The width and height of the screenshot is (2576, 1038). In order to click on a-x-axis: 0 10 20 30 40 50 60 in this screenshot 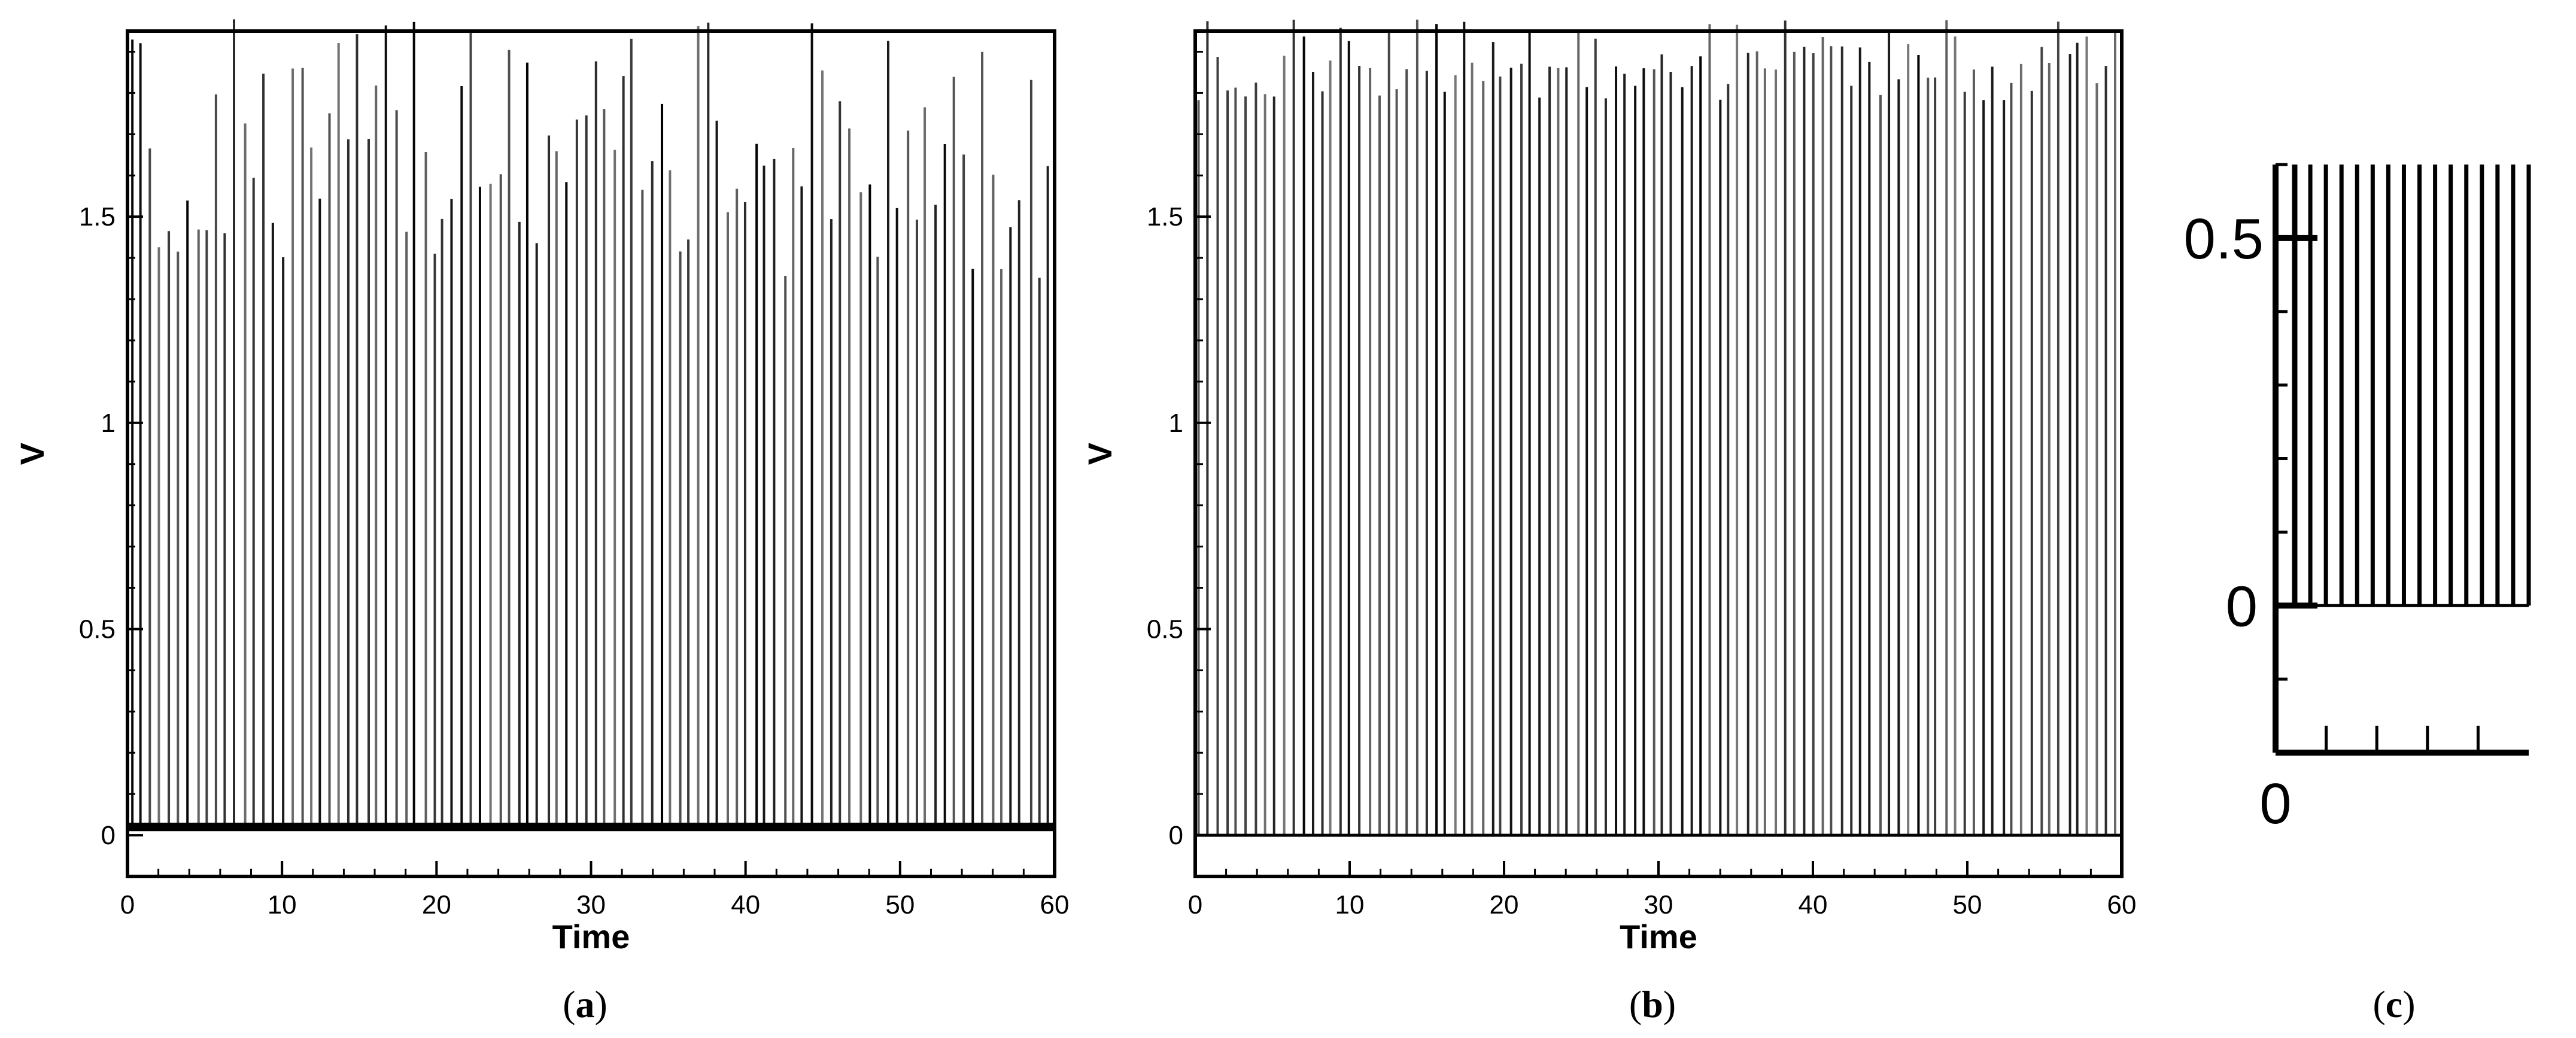, I will do `click(595, 890)`.